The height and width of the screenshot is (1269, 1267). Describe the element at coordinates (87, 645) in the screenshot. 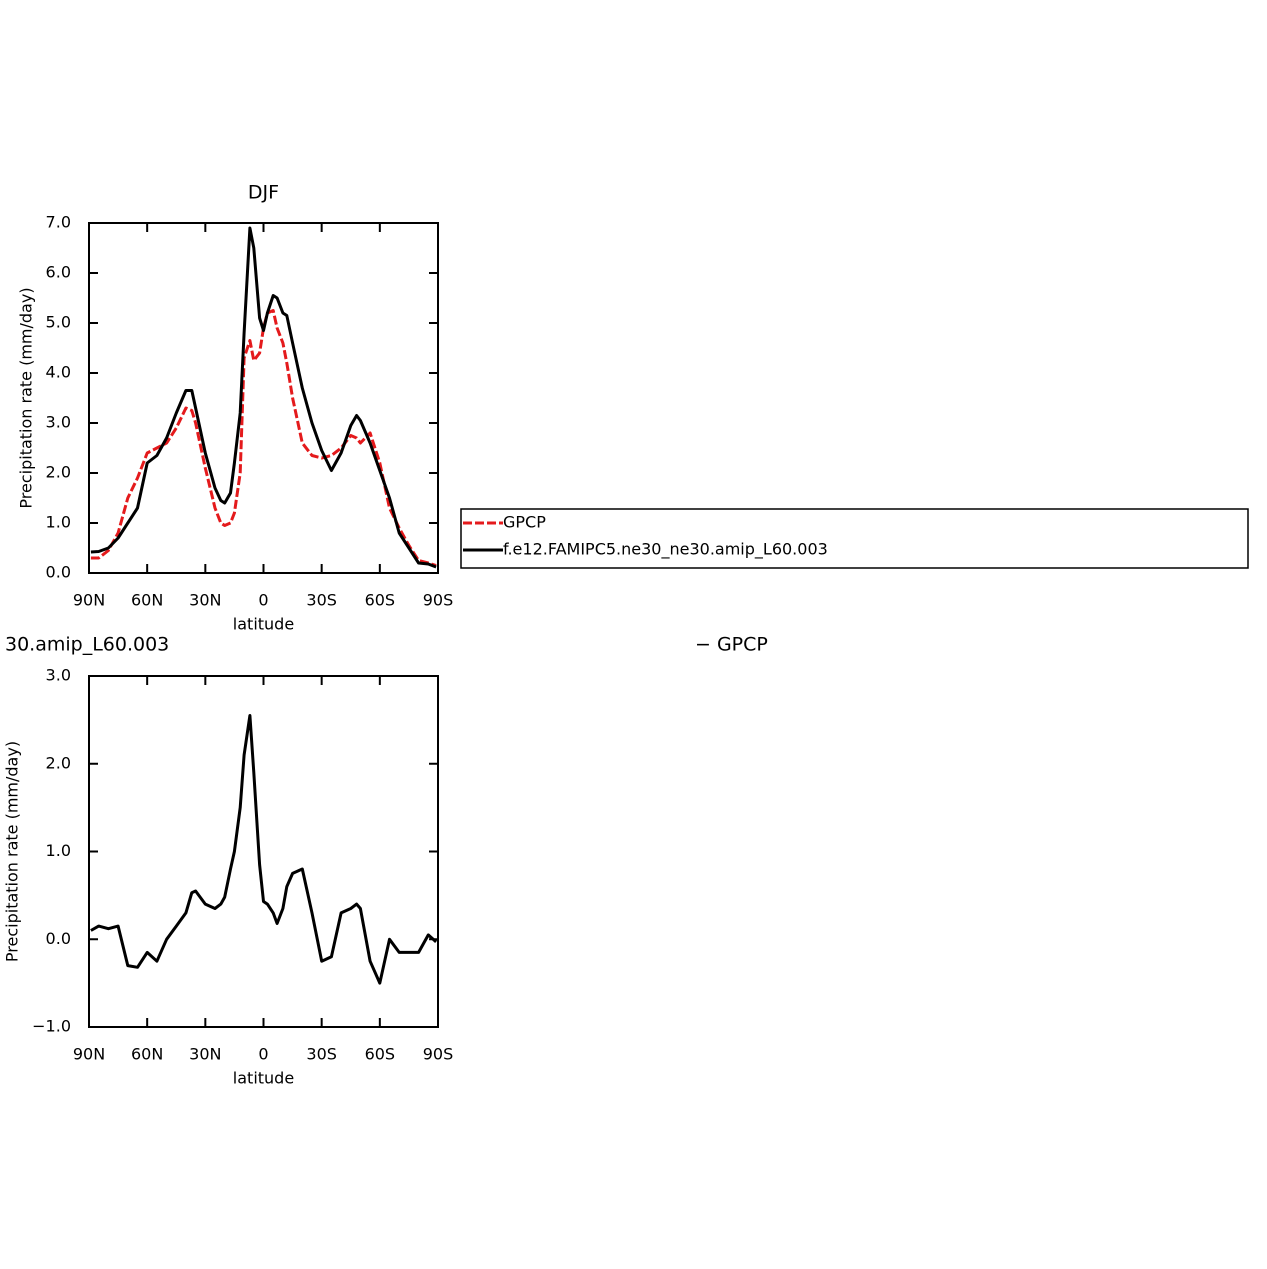

I see `chart-title: 30.amip_L60.003` at that location.